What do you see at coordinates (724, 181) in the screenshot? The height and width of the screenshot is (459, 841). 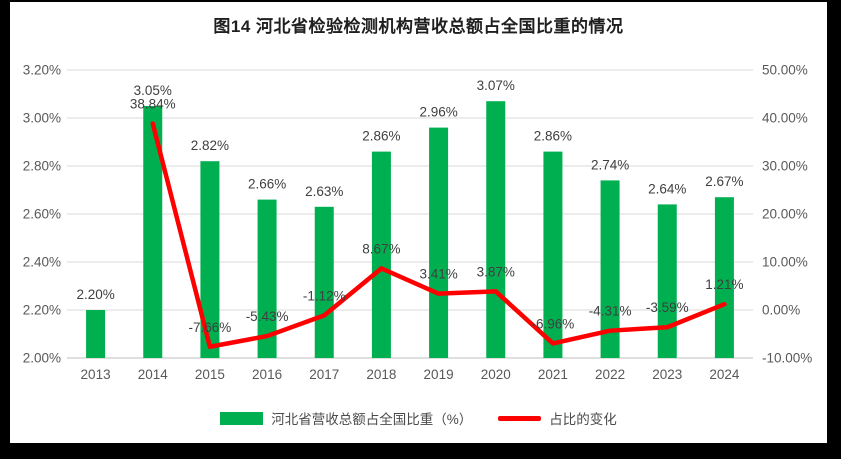 I see `bar-value-label: 2.67%` at bounding box center [724, 181].